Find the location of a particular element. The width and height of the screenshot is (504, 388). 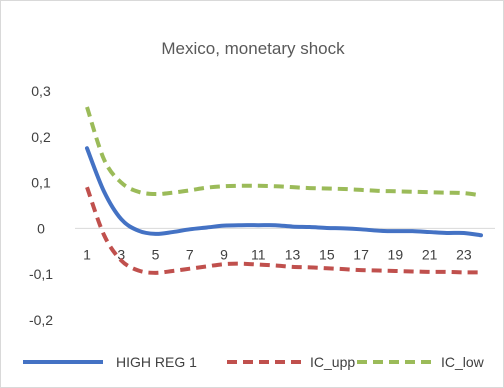

y-tick-label: 0,1 is located at coordinates (41, 183).